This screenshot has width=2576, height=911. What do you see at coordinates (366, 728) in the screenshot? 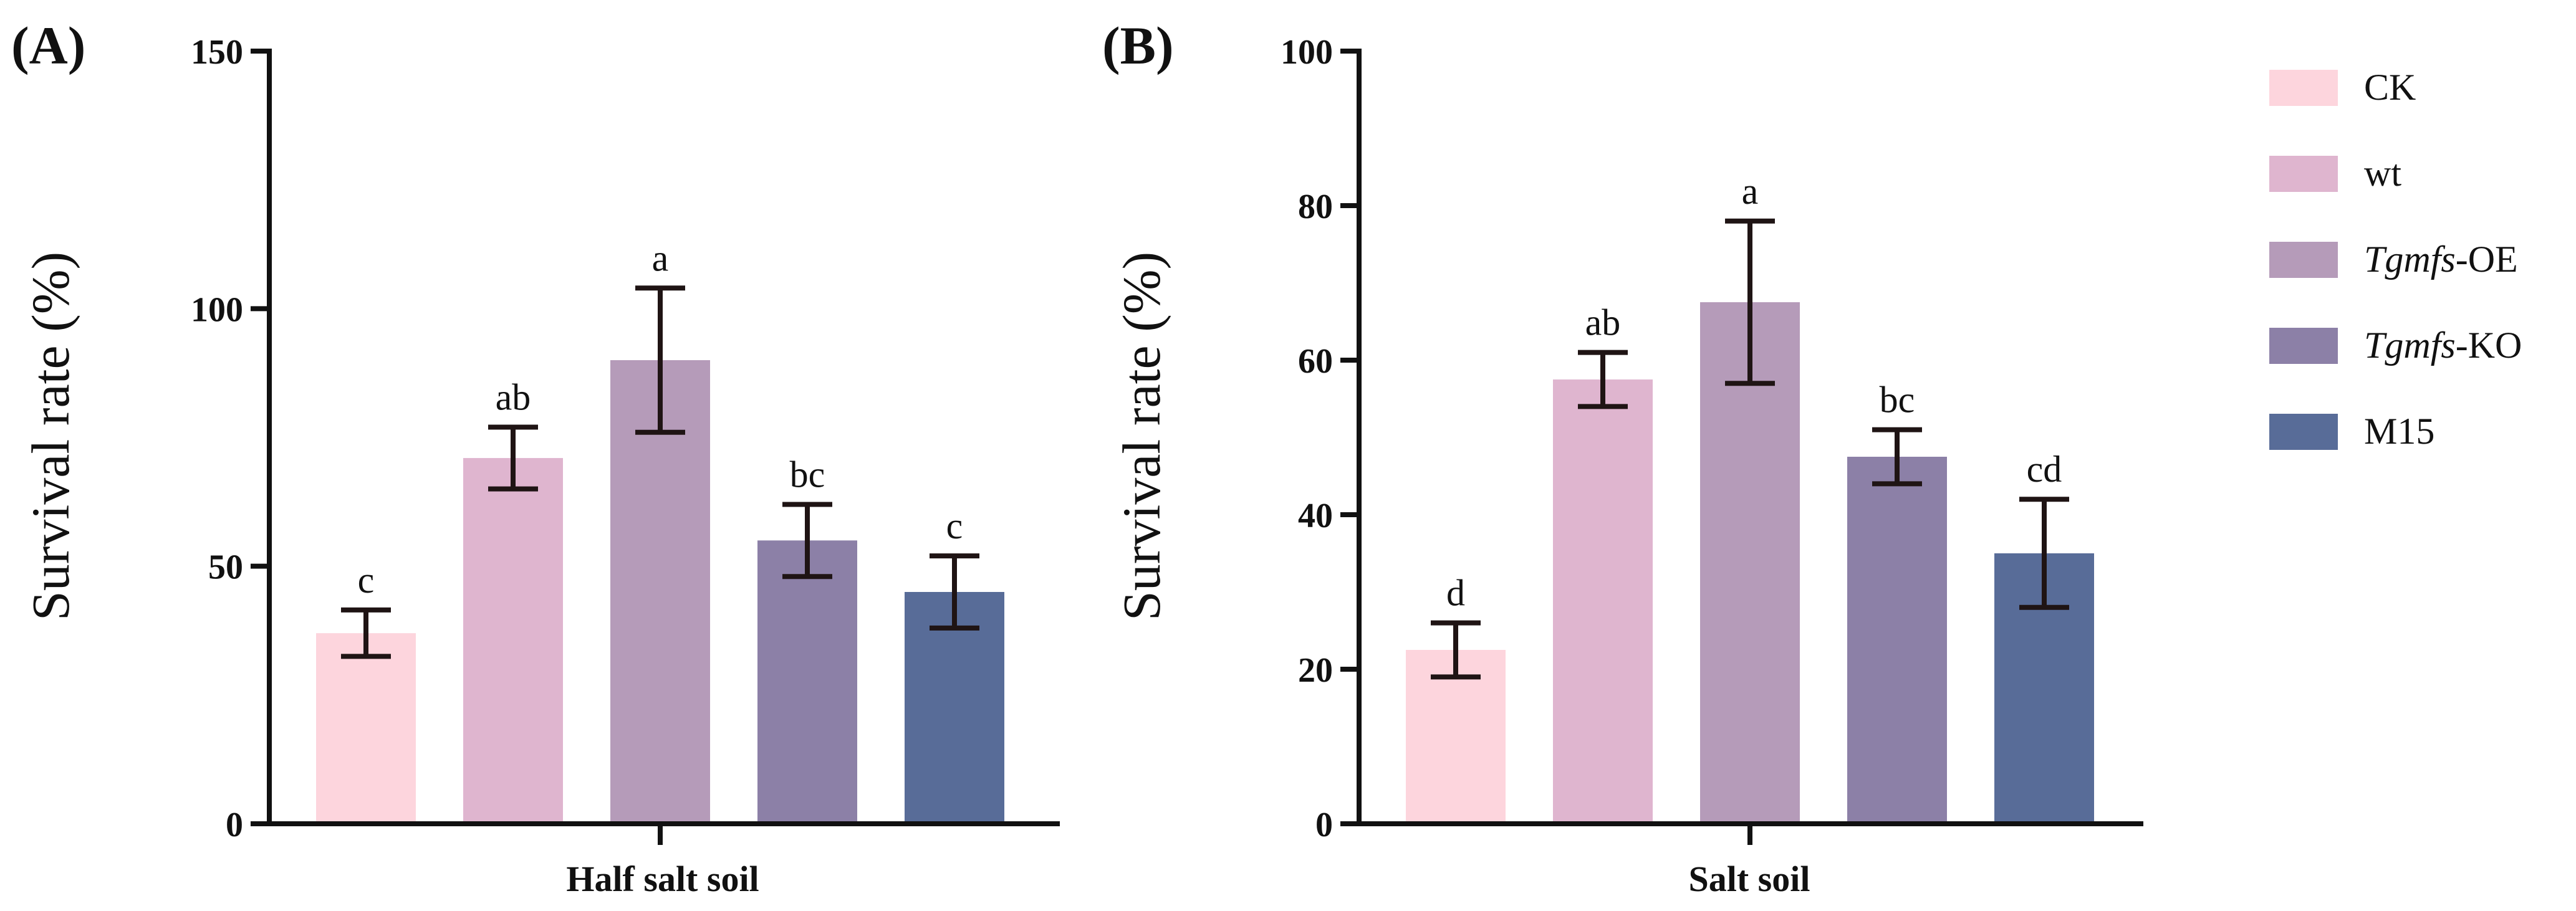
I see `bar-ck` at bounding box center [366, 728].